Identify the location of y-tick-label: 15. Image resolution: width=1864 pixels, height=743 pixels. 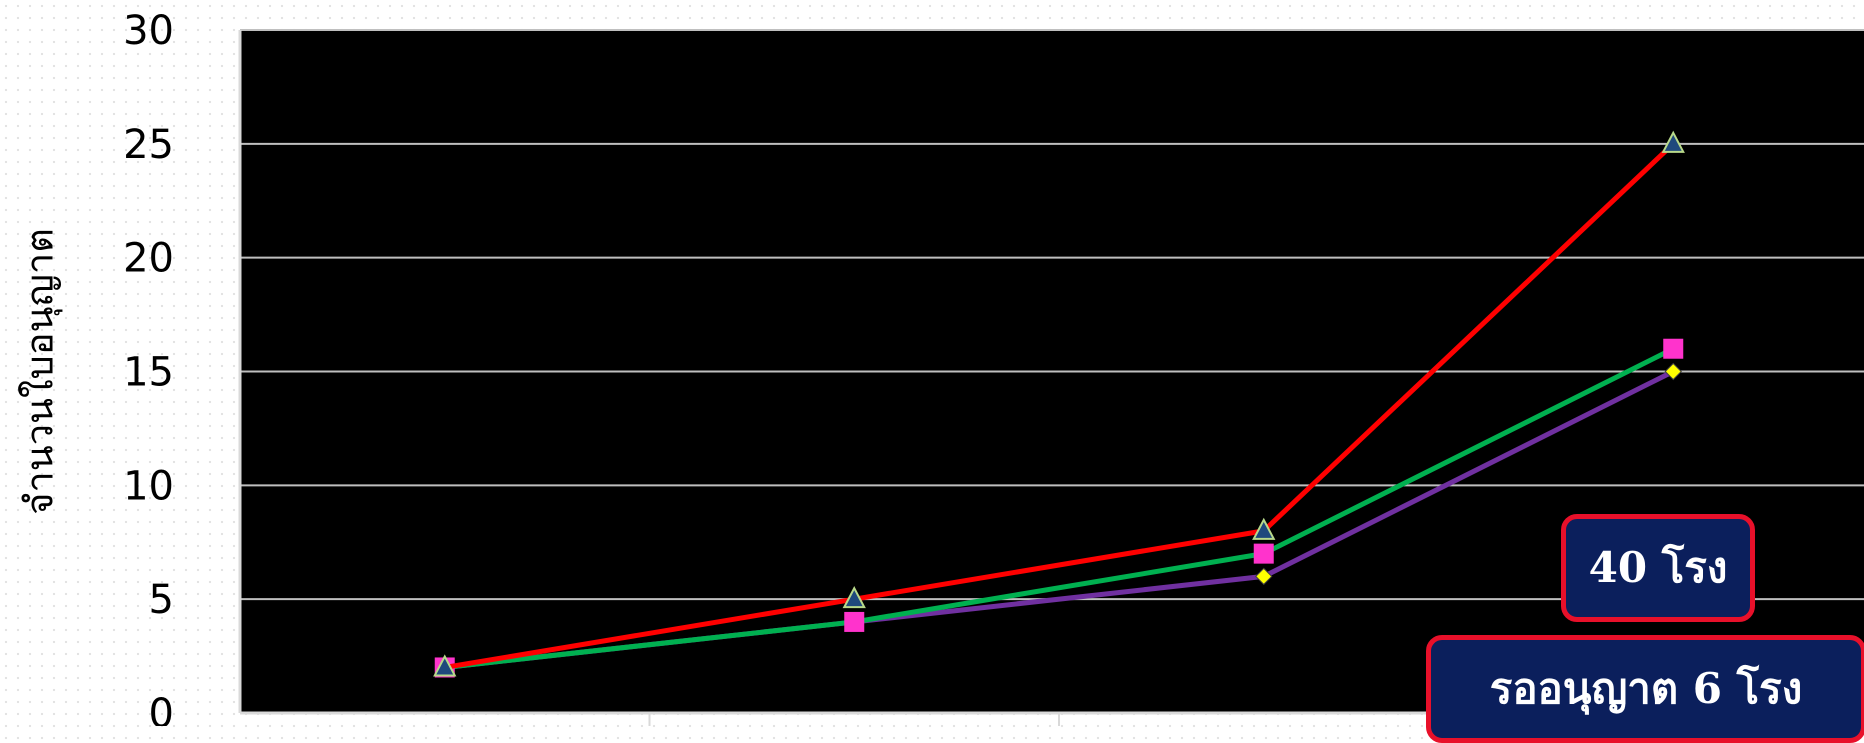
(148, 373).